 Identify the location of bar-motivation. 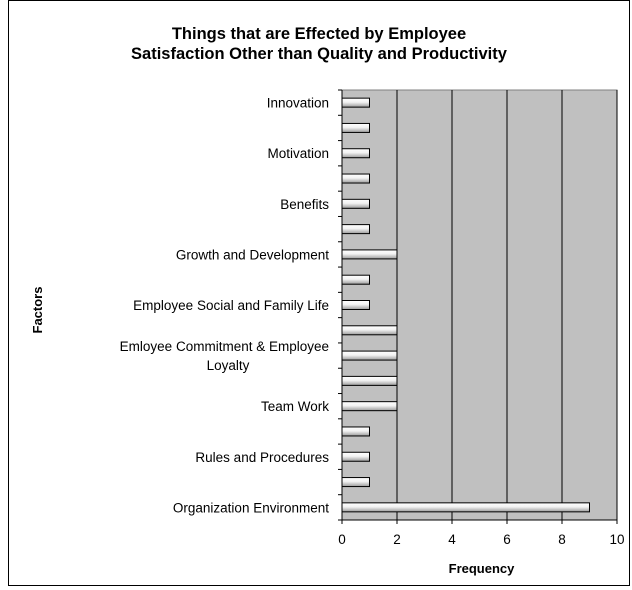
(355, 153).